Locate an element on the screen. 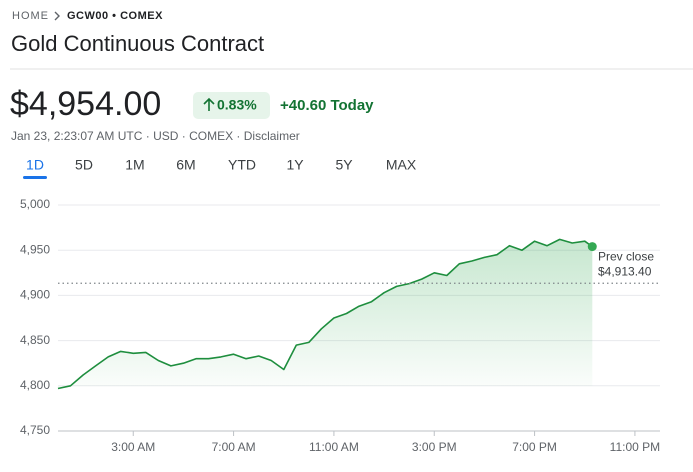  change-today: +40.60 Today is located at coordinates (327, 105).